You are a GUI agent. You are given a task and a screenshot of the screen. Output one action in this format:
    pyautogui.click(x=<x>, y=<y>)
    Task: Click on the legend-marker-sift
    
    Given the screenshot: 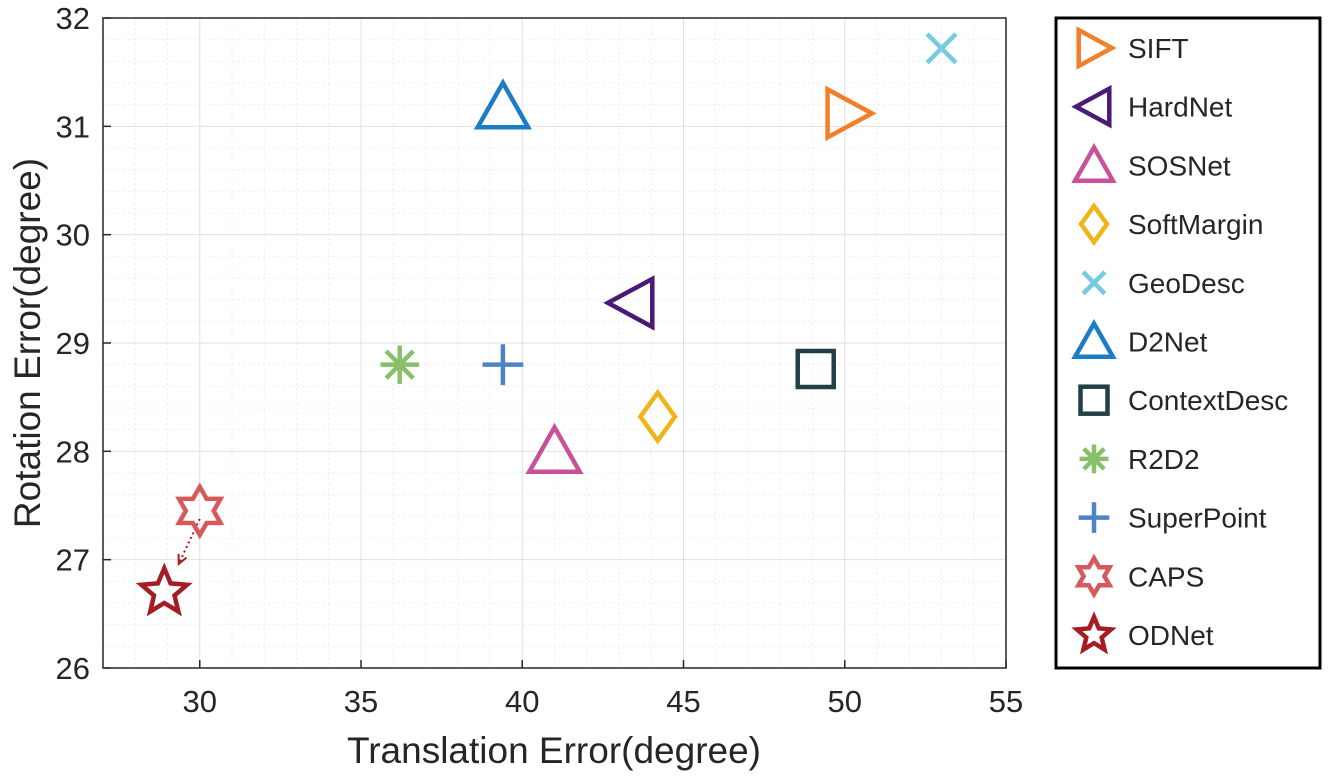 What is the action you would take?
    pyautogui.click(x=1096, y=48)
    